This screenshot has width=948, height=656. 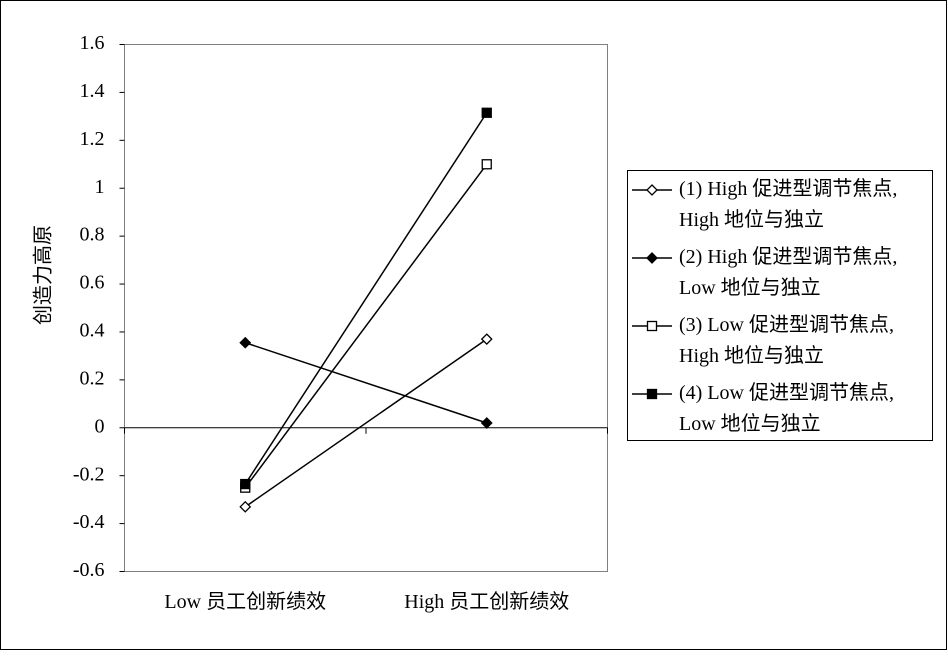 I want to click on y-tick-label: 1.4, so click(x=92, y=91).